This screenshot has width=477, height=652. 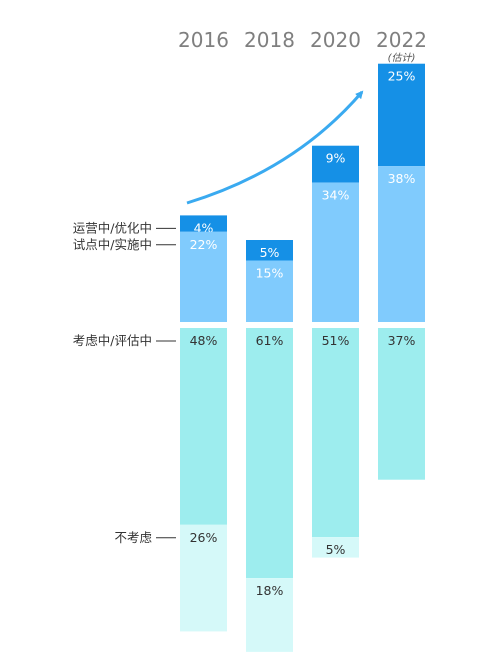 What do you see at coordinates (112, 244) in the screenshot?
I see `series-label-2: 试点中/实施中` at bounding box center [112, 244].